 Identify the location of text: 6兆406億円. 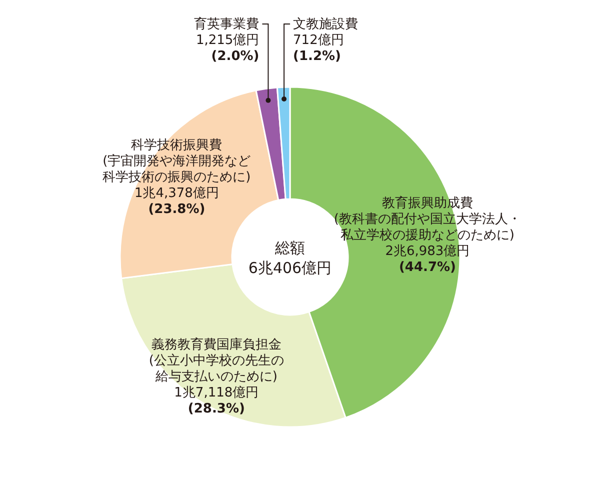
(290, 268).